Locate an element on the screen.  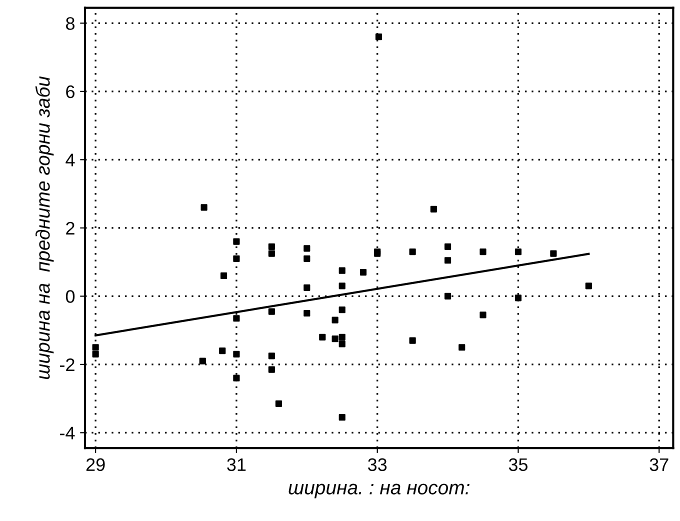
y-tick-label: 8 is located at coordinates (70, 23).